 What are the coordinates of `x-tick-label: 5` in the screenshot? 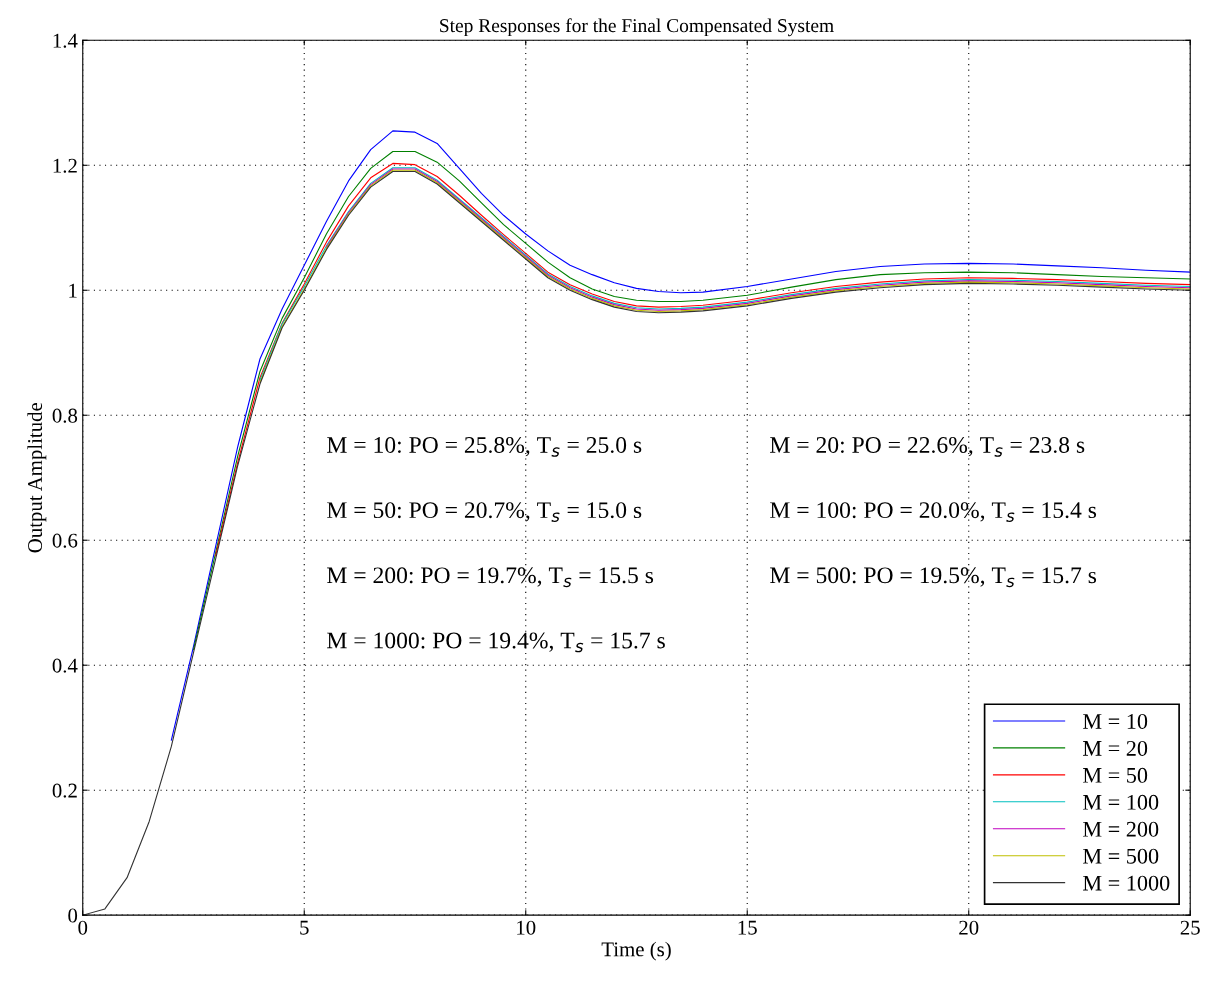 It's located at (304, 927).